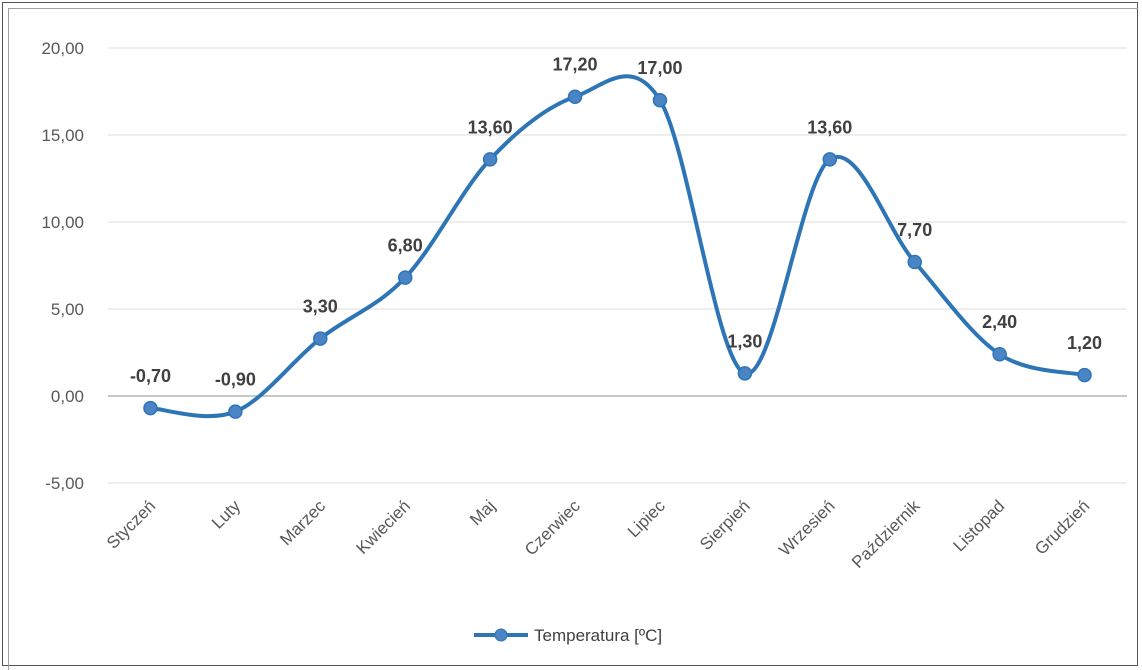 The height and width of the screenshot is (670, 1142). I want to click on x-tick-label: Maj, so click(482, 512).